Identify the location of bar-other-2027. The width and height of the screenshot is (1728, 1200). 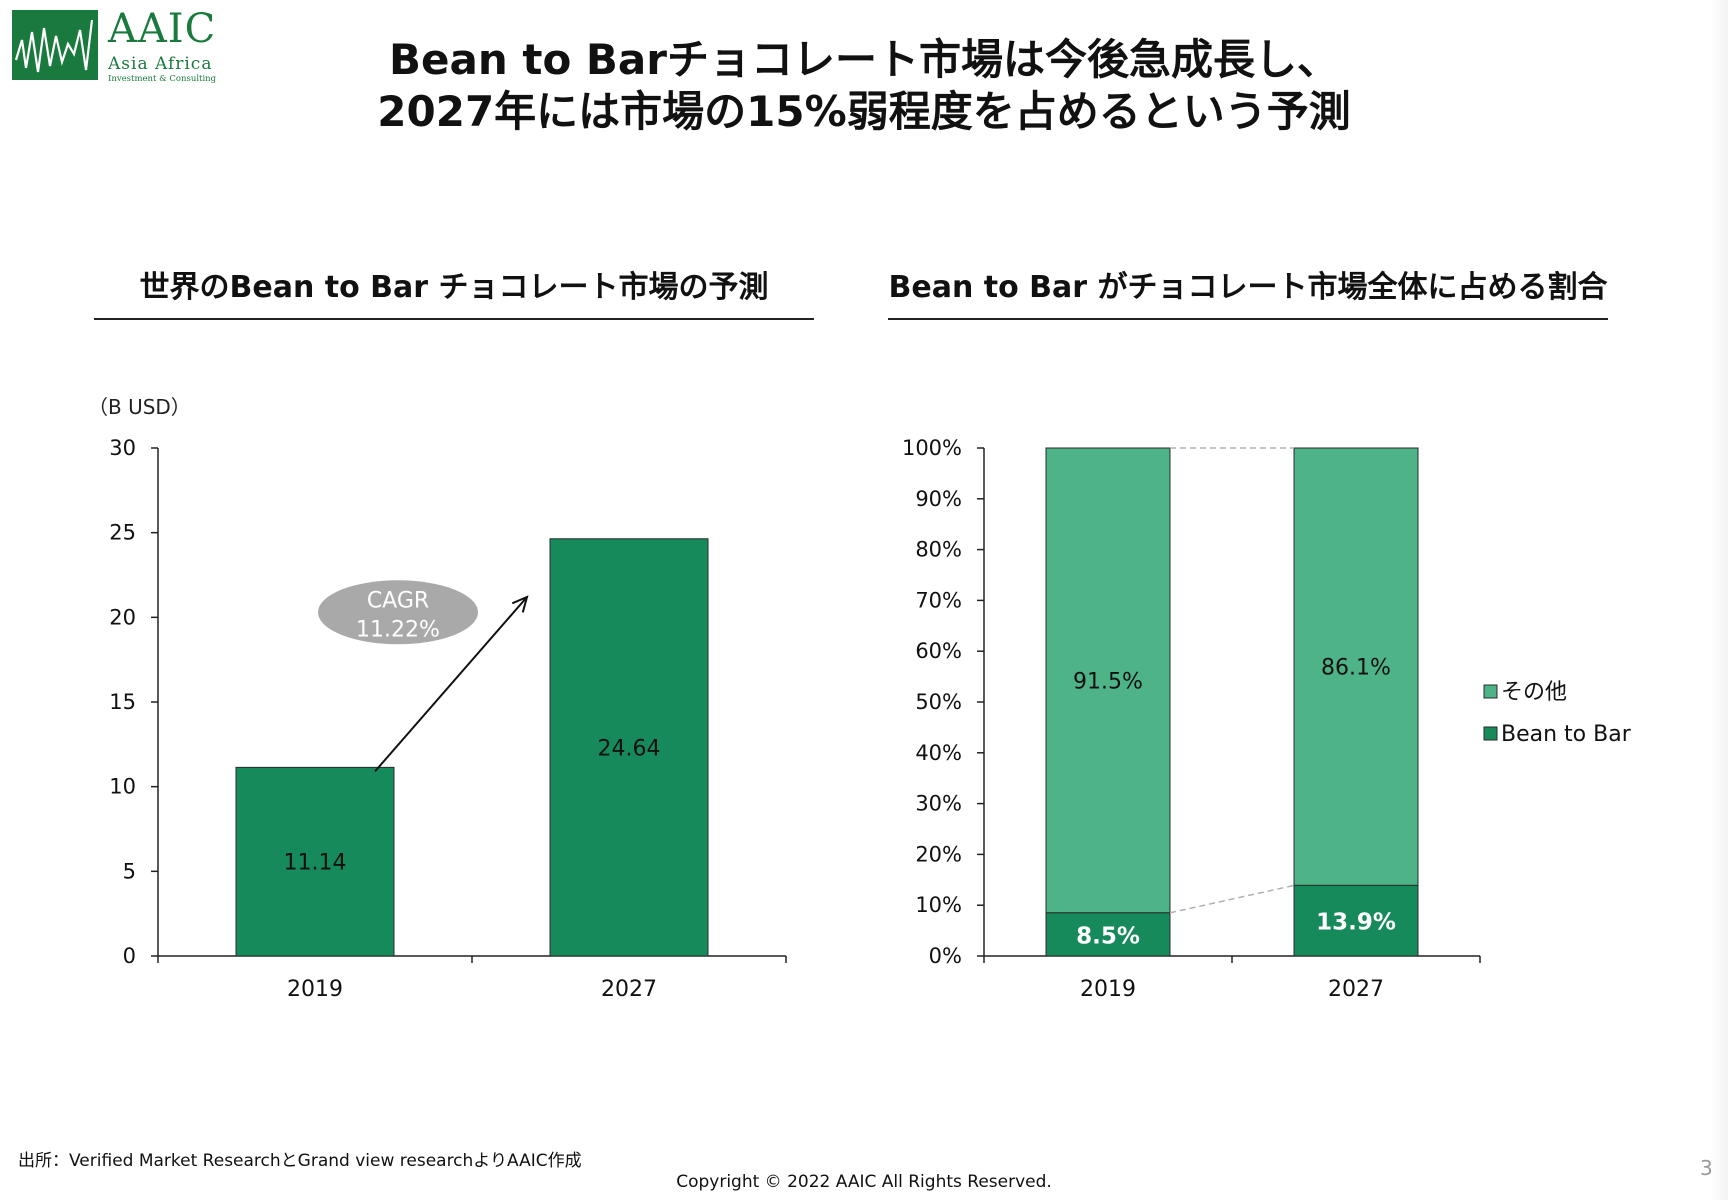
(1356, 666).